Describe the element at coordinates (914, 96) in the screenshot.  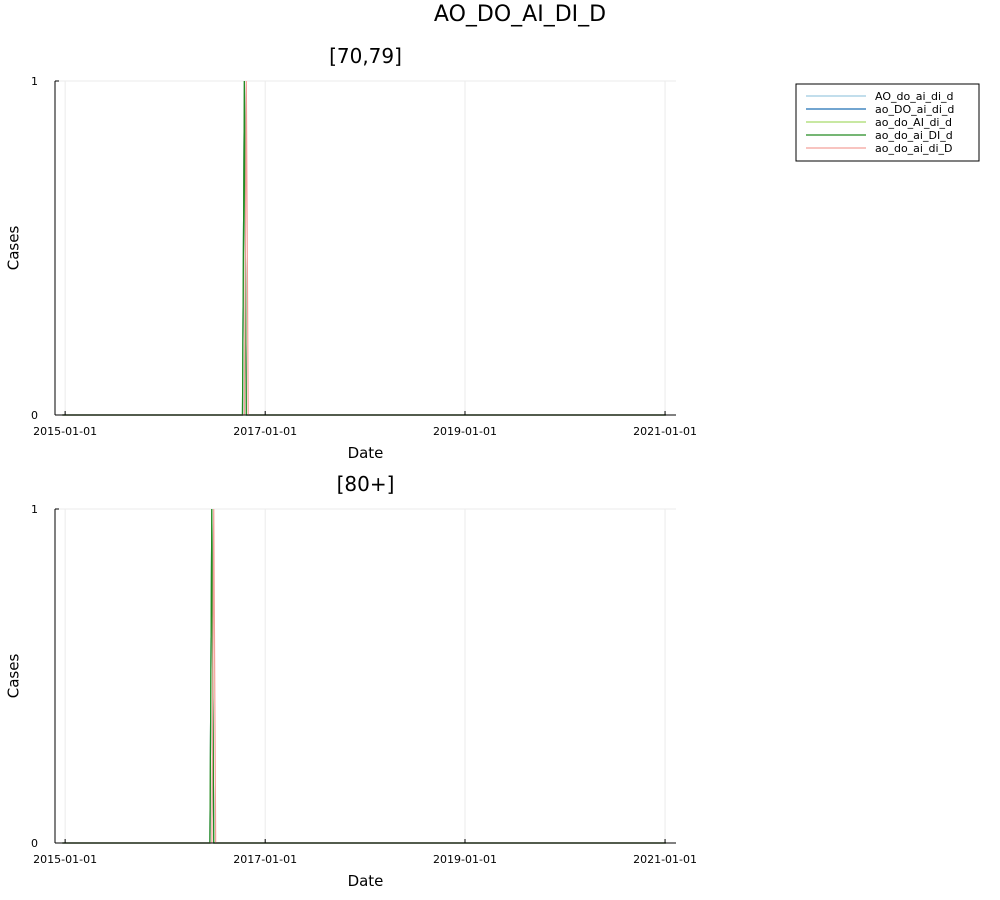
I see `legend-entry: AO_do_ai_di_d` at that location.